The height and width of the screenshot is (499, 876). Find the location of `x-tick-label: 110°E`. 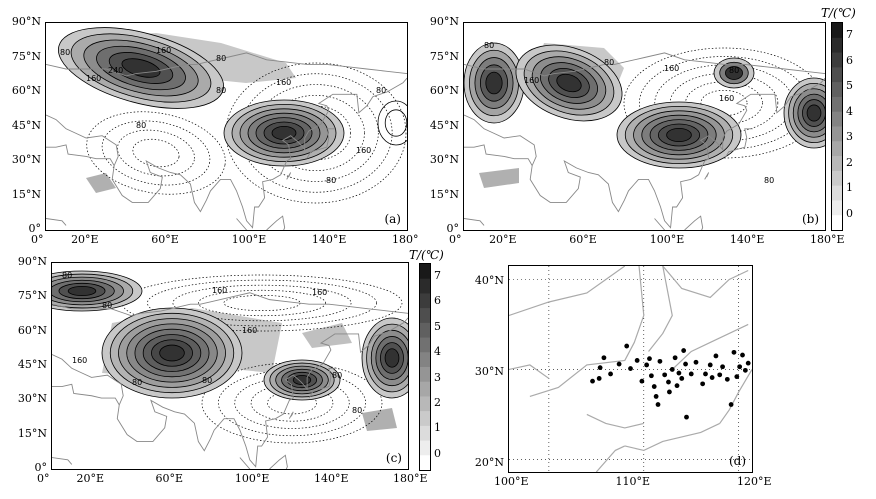

x-tick-label: 110°E is located at coordinates (633, 481).